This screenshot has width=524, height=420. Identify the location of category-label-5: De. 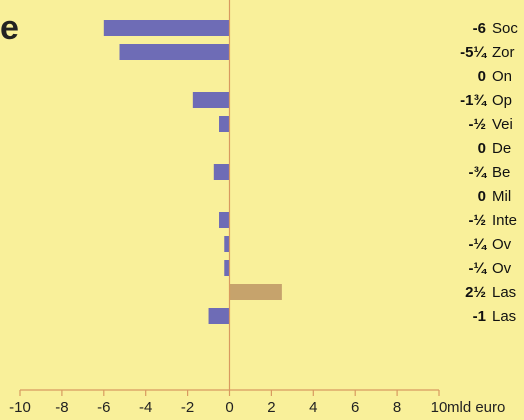
(501, 148).